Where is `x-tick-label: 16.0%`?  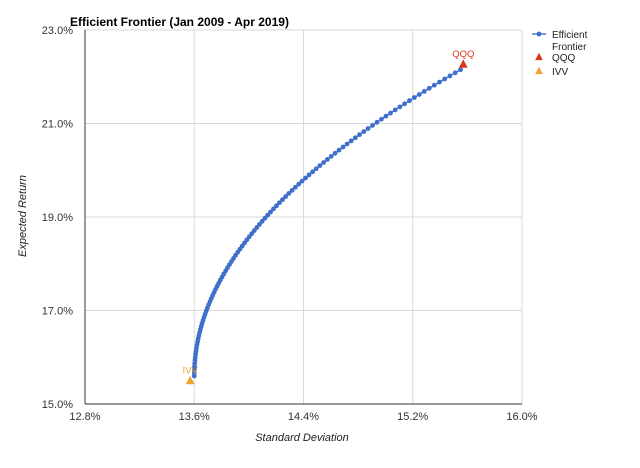
x-tick-label: 16.0% is located at coordinates (521, 417).